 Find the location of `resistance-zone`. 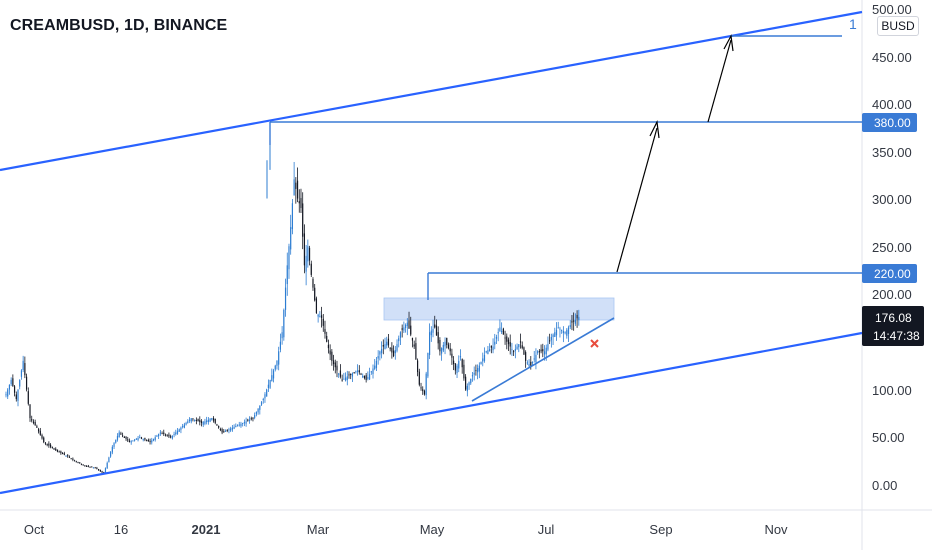

resistance-zone is located at coordinates (499, 309).